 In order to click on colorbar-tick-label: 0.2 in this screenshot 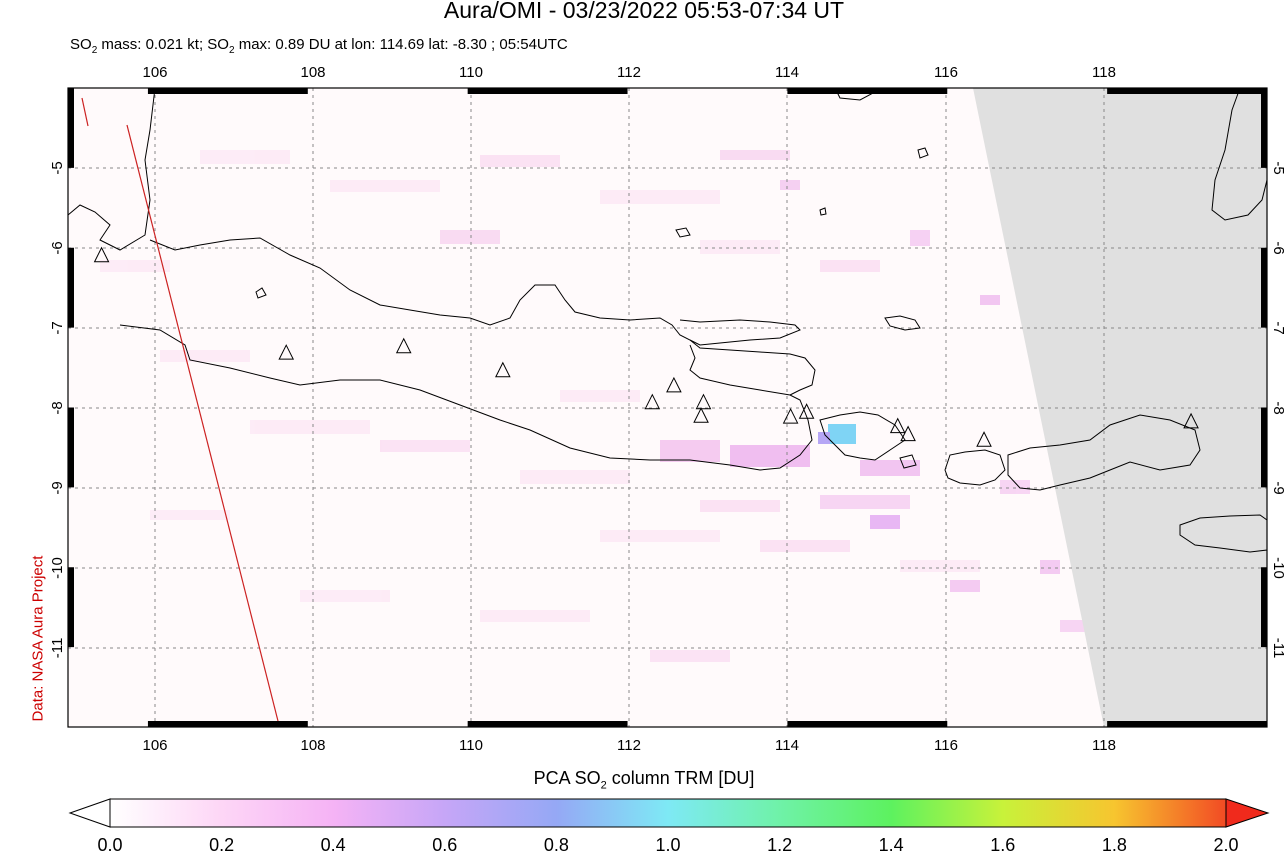, I will do `click(222, 845)`.